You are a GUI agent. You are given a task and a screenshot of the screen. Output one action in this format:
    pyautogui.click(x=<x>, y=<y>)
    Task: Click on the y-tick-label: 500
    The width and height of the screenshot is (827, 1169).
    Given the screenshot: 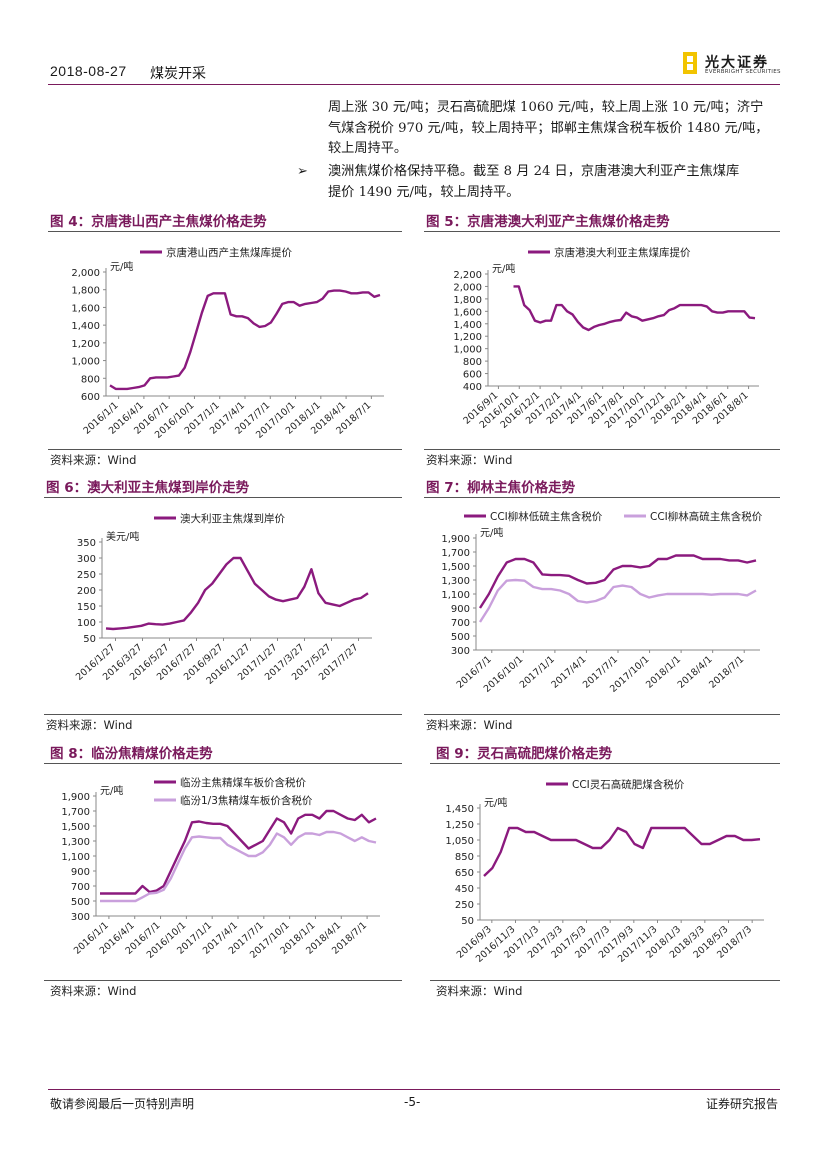 What is the action you would take?
    pyautogui.click(x=460, y=637)
    